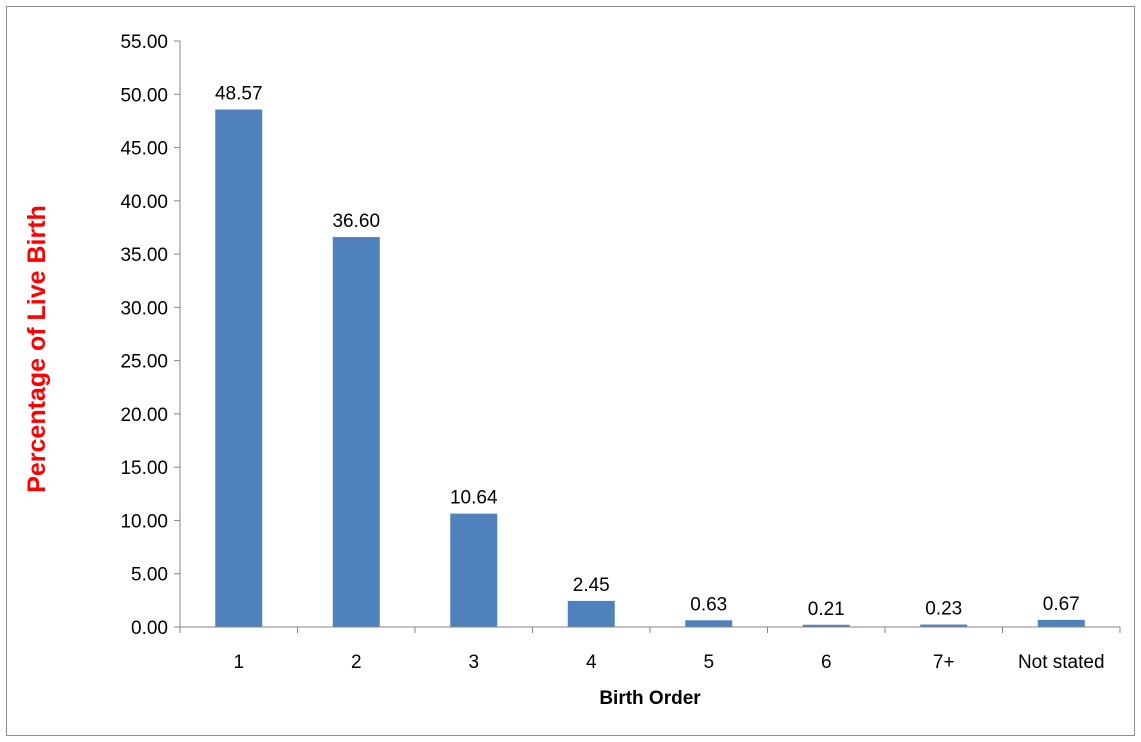  Describe the element at coordinates (144, 308) in the screenshot. I see `y-tick-label: 30.00` at that location.